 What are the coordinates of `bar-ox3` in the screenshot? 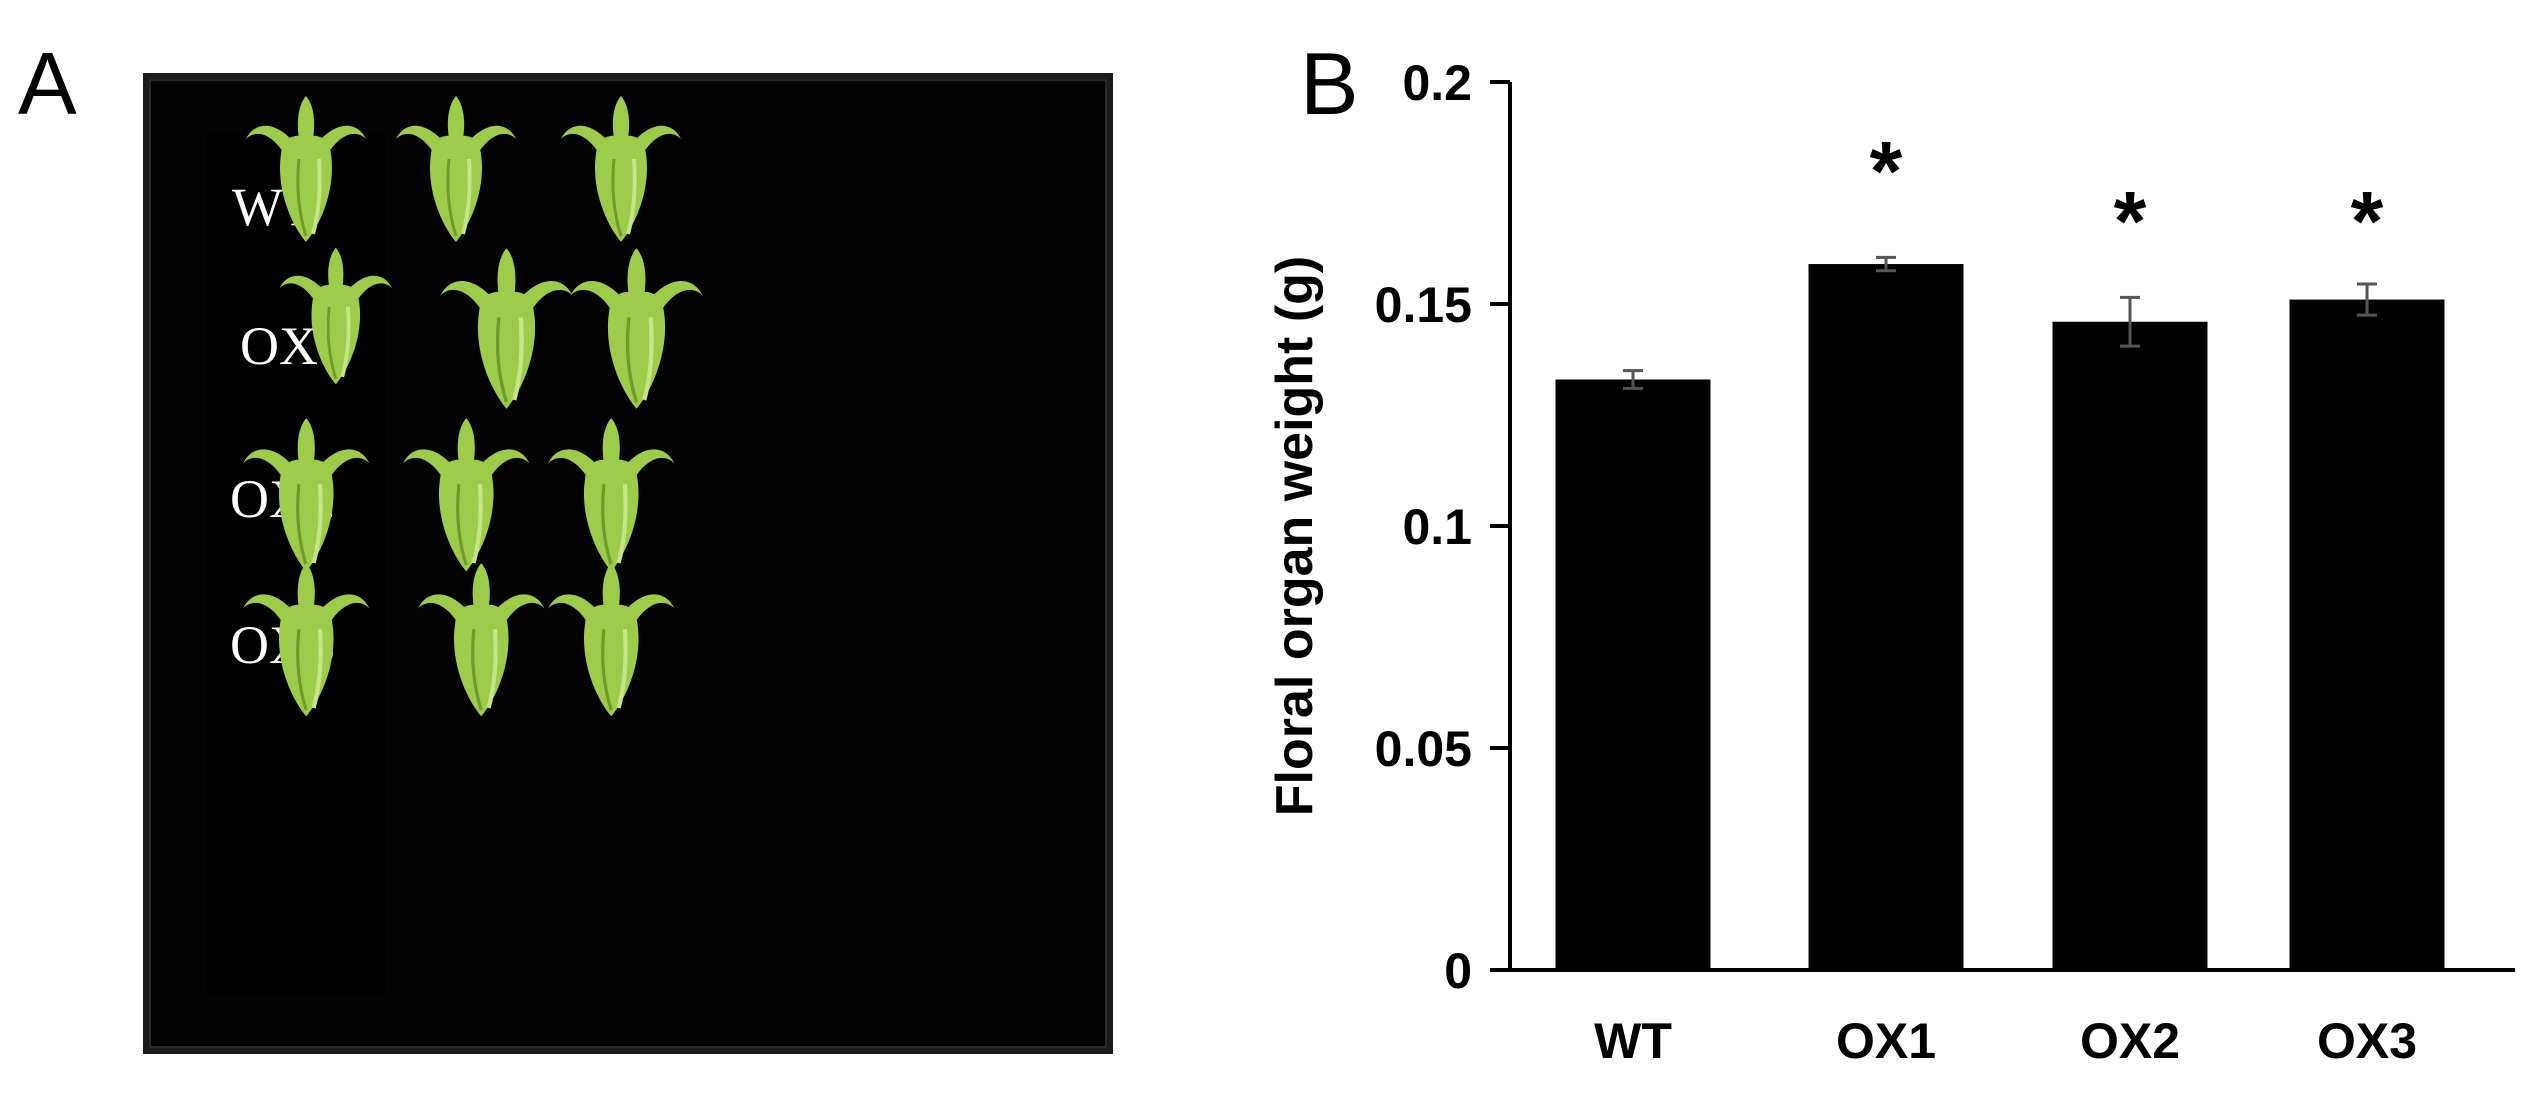 It's located at (2367, 634).